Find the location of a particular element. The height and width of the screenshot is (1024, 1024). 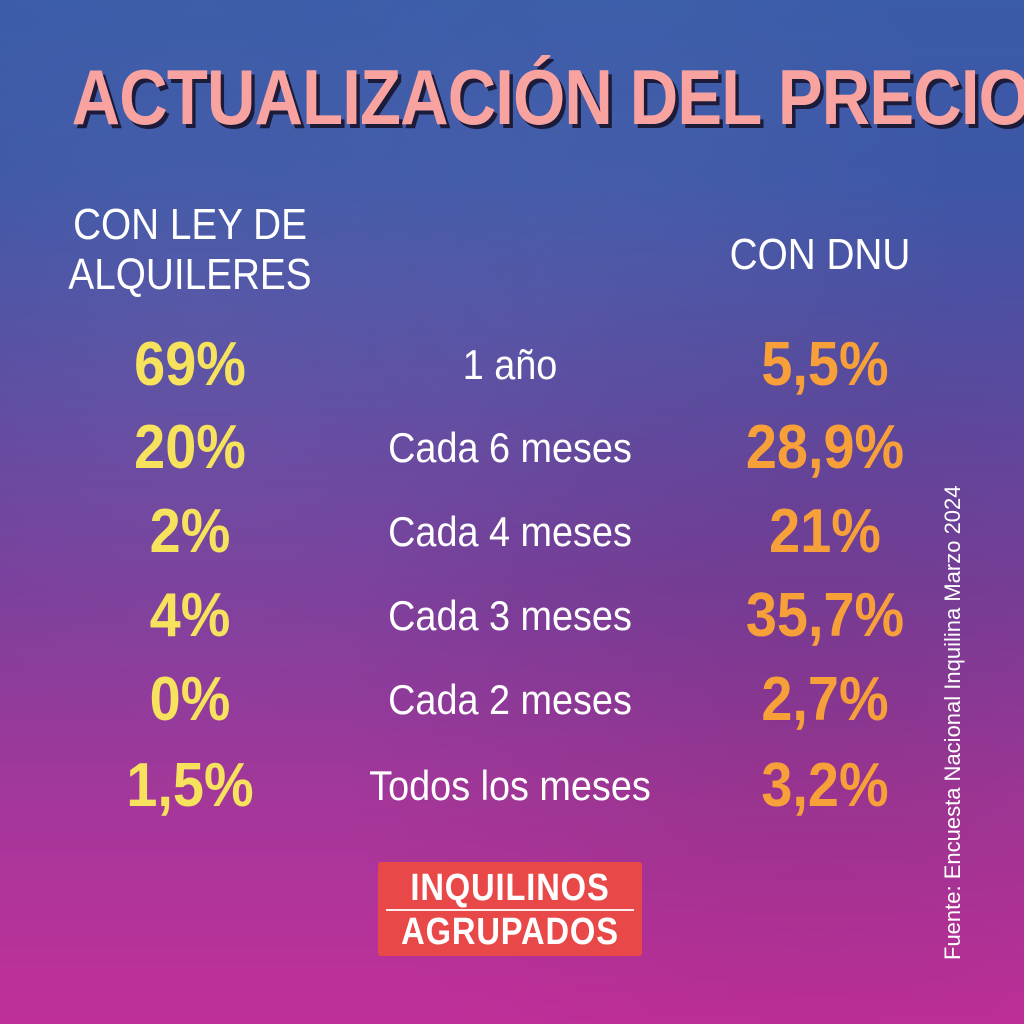

header-left-line1: CON LEY DE is located at coordinates (190, 224).